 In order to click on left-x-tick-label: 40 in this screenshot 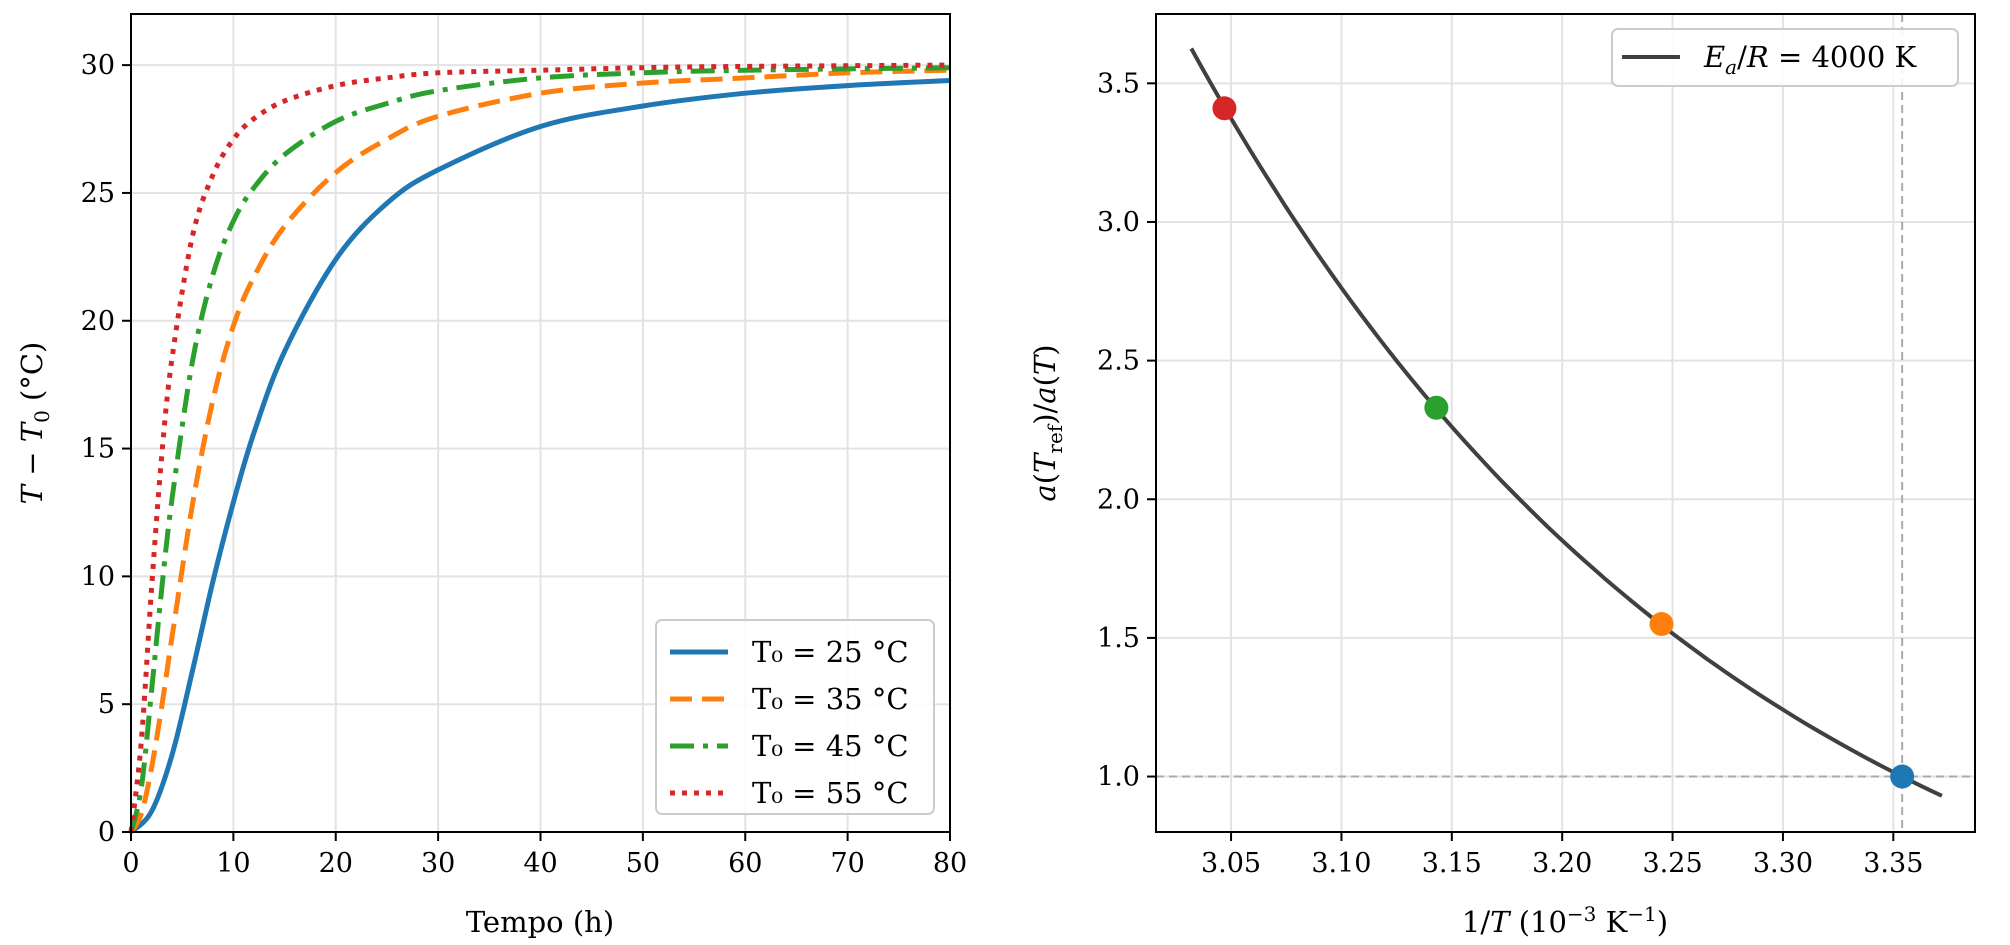, I will do `click(540, 863)`.